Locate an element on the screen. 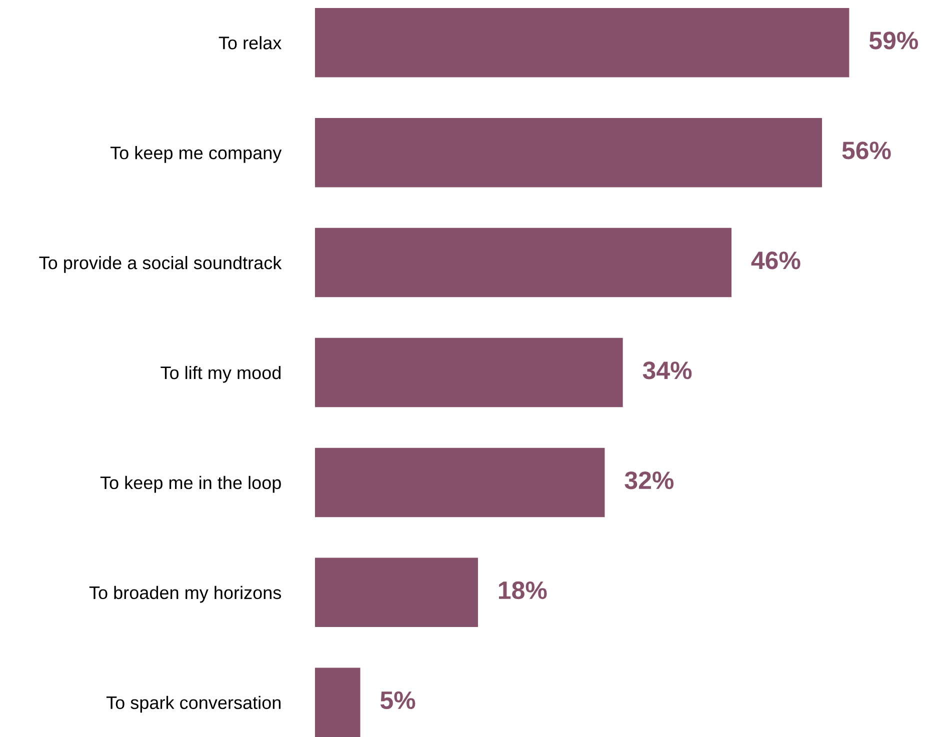  y-tick-label: To spark conversation is located at coordinates (193, 704).